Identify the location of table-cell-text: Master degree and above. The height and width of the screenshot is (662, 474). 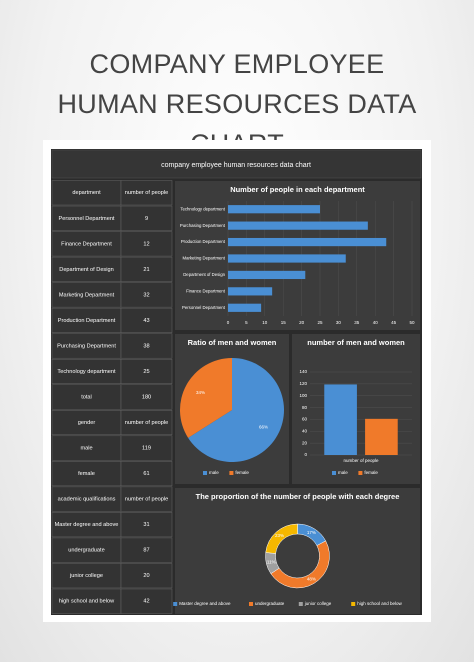
(87, 525).